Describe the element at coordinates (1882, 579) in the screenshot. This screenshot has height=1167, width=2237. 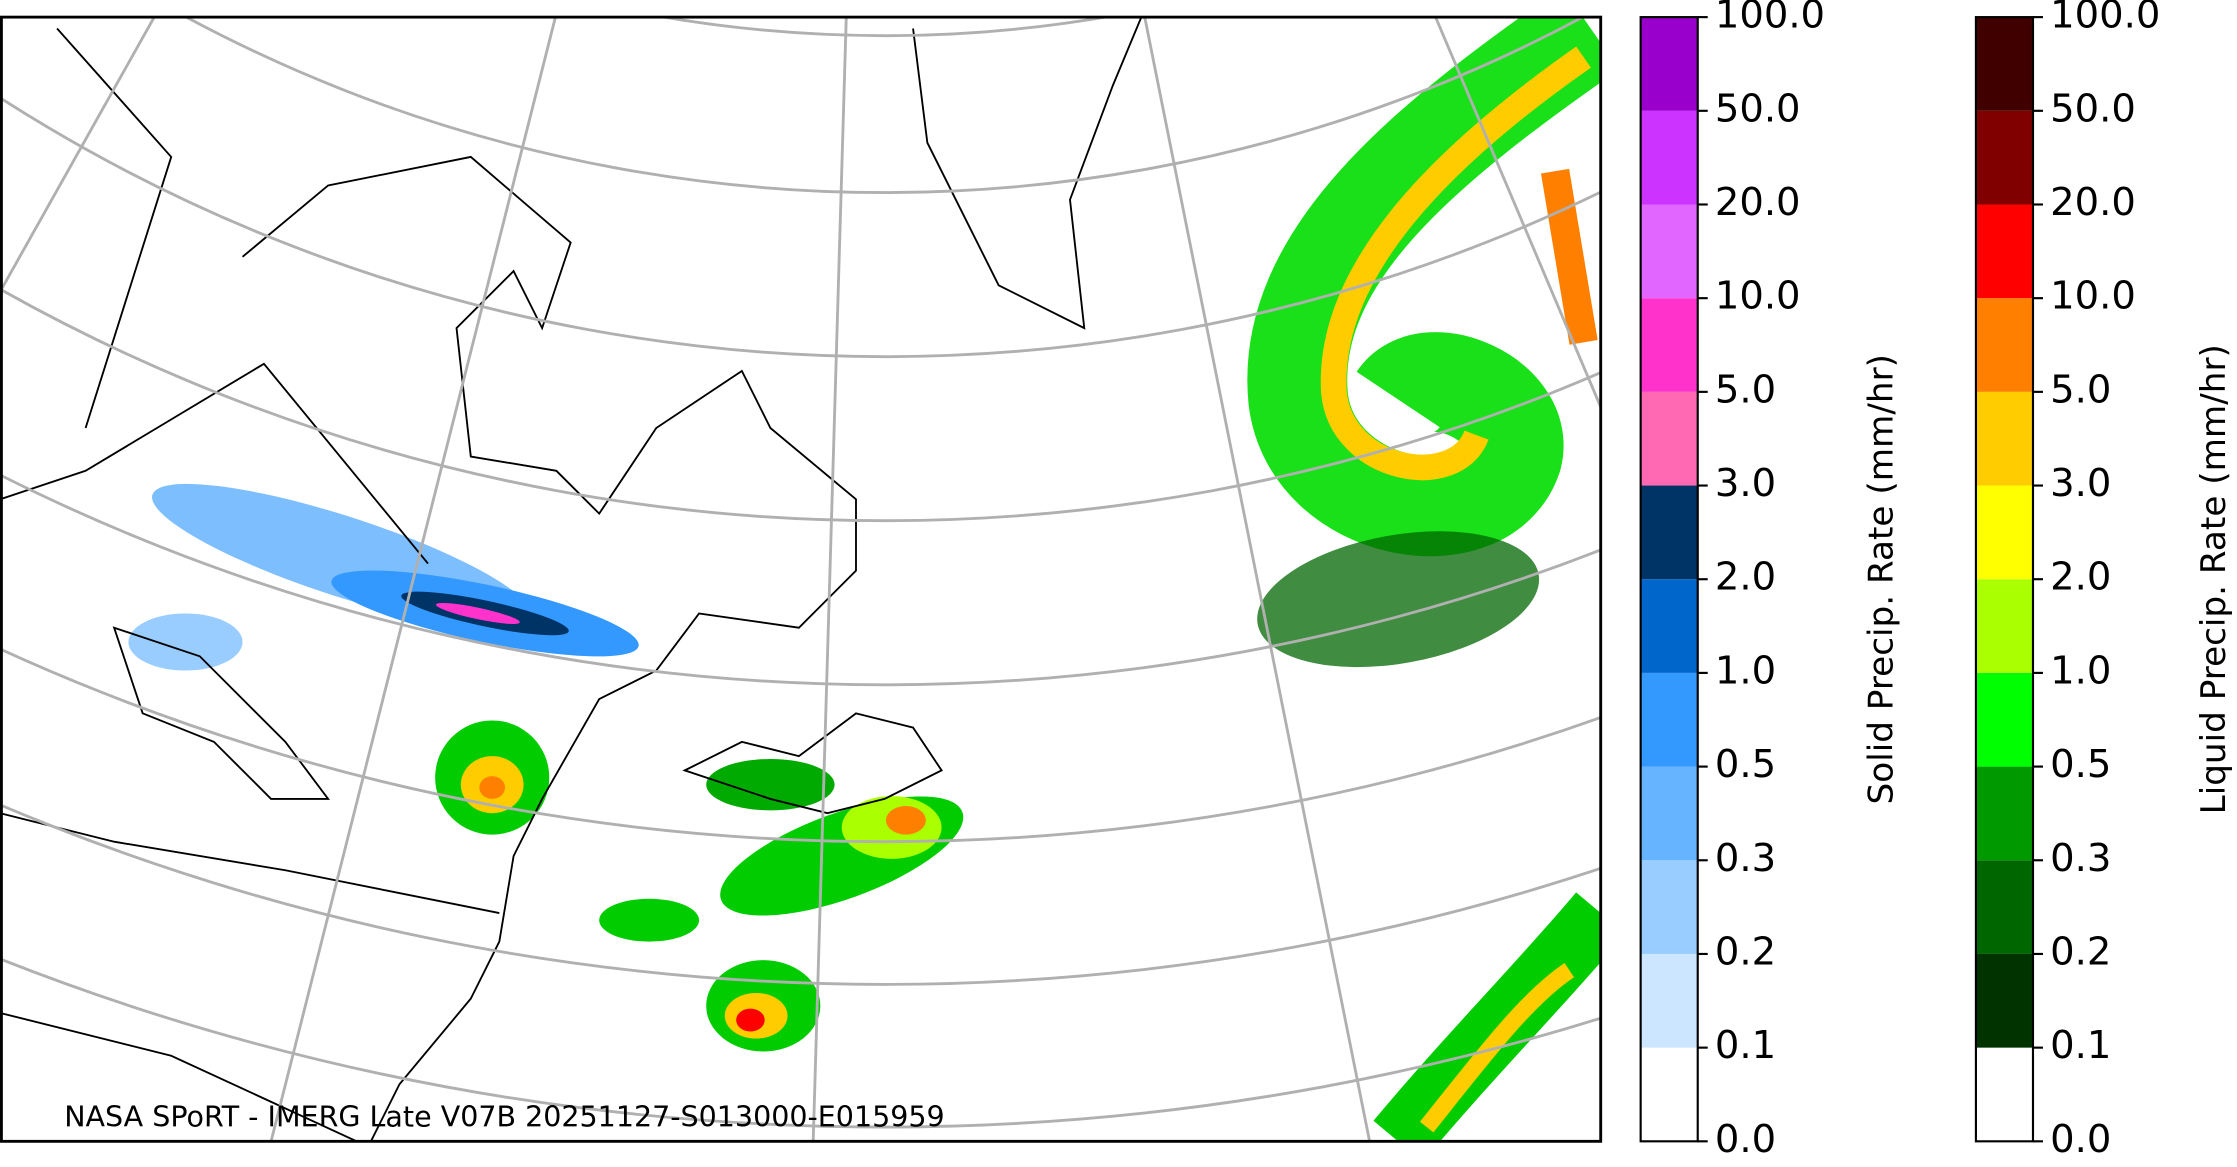
I see `colorbar-label: Solid Precip. Rate (mm/hr)` at that location.